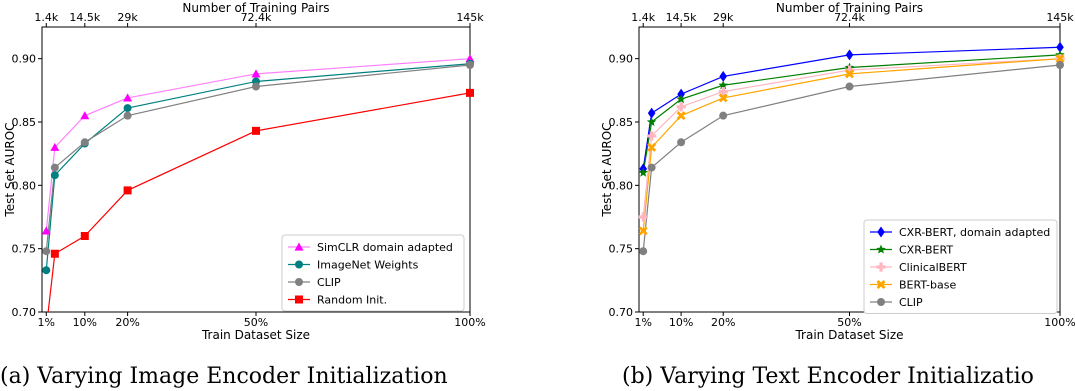 This screenshot has width=1075, height=391. What do you see at coordinates (224, 376) in the screenshot?
I see `figure-caption: (a) Varying Image Encoder Initialization` at bounding box center [224, 376].